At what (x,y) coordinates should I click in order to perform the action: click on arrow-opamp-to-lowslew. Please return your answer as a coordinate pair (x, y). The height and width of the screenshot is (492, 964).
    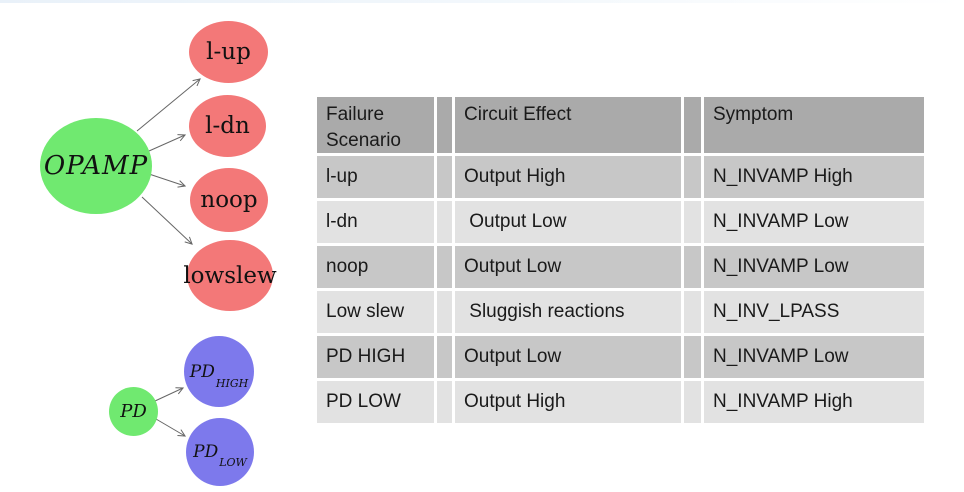
    Looking at the image, I should click on (167, 220).